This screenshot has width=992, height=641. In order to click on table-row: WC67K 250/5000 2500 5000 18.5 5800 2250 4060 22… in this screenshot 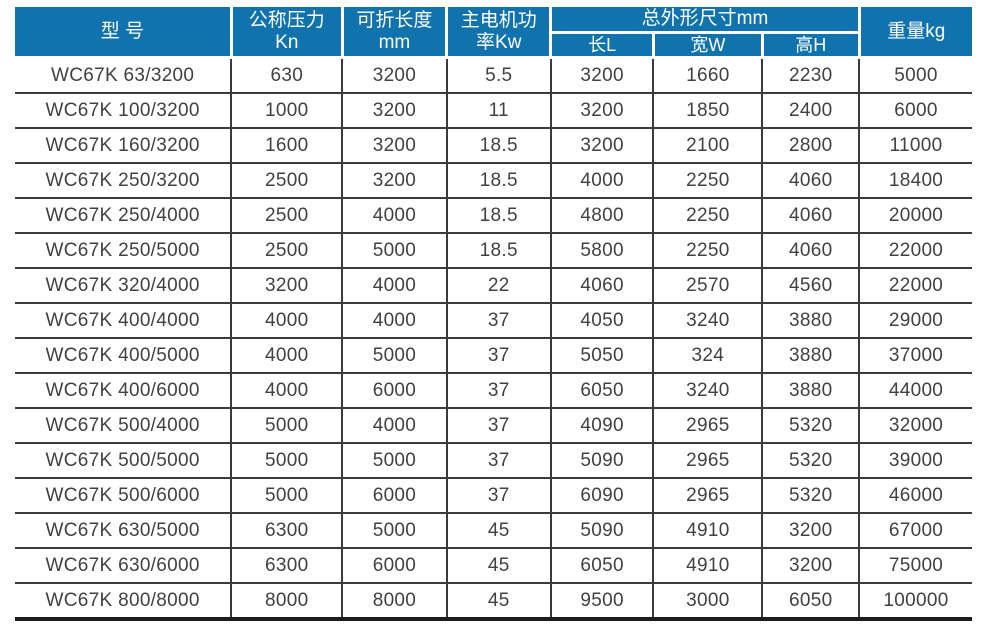, I will do `click(493, 251)`.